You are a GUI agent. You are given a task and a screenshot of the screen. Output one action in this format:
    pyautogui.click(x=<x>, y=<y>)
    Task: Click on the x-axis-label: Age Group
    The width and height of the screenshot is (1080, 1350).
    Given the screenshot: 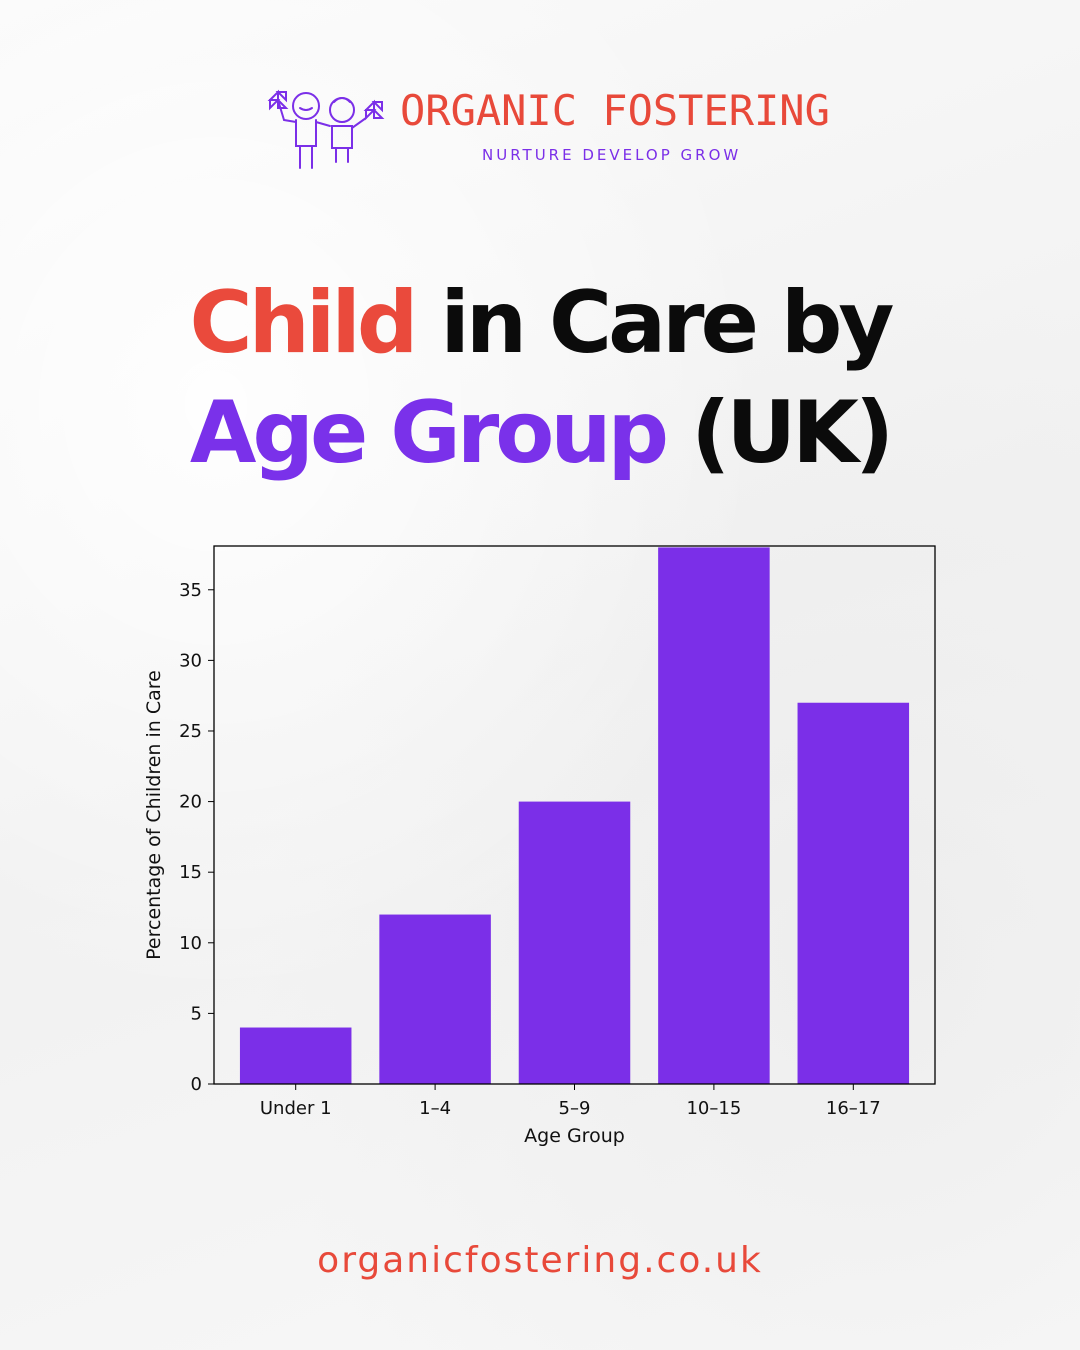 What is the action you would take?
    pyautogui.click(x=574, y=1136)
    